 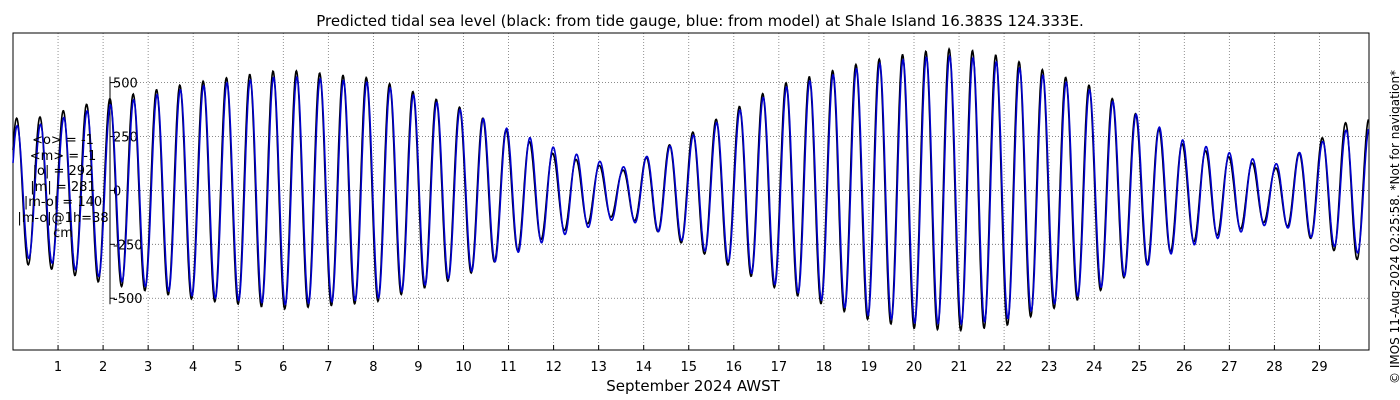 I want to click on y-tick-label: -500, so click(x=128, y=299).